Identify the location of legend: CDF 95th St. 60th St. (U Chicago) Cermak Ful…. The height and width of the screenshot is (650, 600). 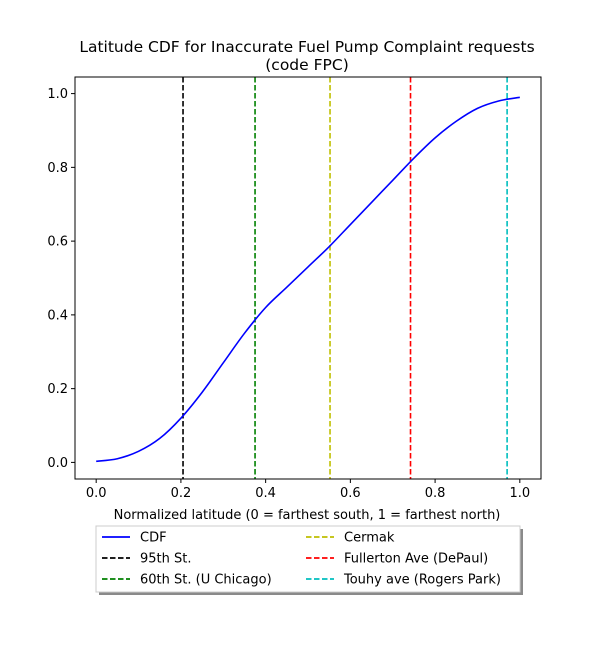
(309, 560).